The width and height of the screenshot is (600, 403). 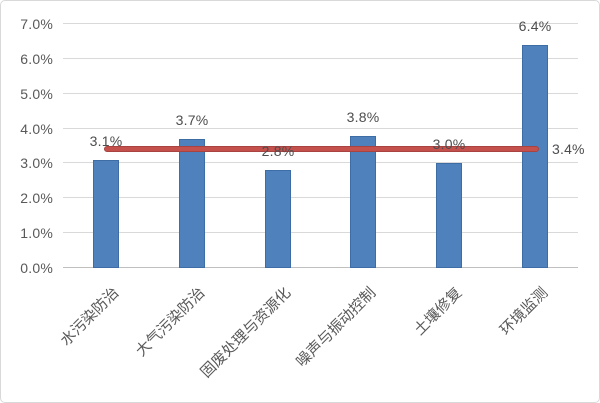 I want to click on bar-data-label: 3.8%, so click(x=363, y=117).